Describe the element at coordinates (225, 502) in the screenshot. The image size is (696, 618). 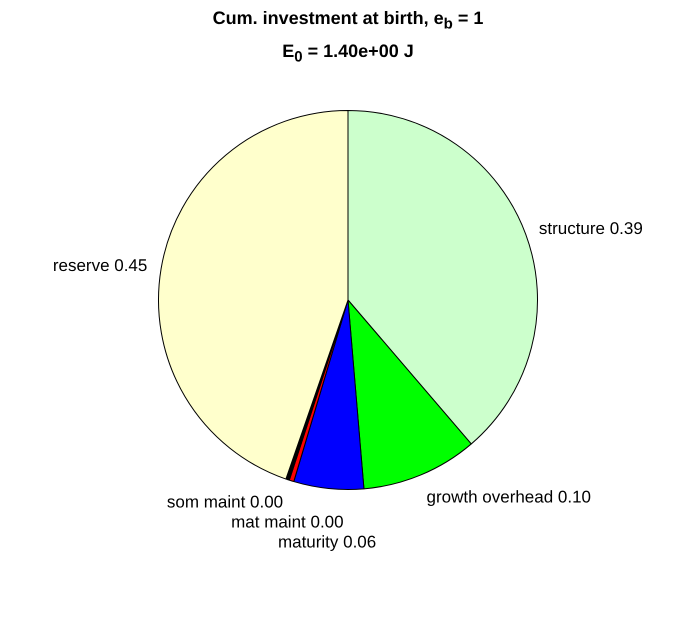
I see `slice-label: som maint 0.00` at that location.